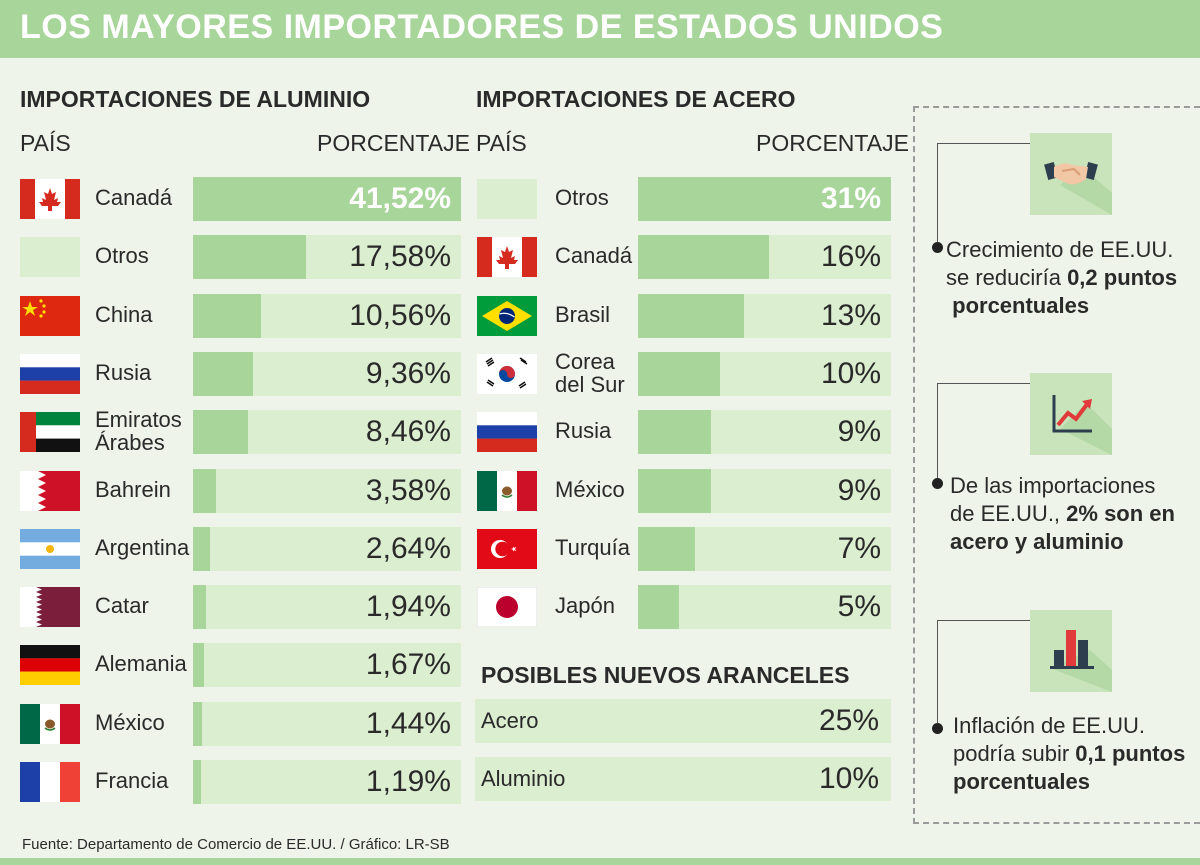 This screenshot has width=1200, height=865. What do you see at coordinates (50, 665) in the screenshot?
I see `germany-flag` at bounding box center [50, 665].